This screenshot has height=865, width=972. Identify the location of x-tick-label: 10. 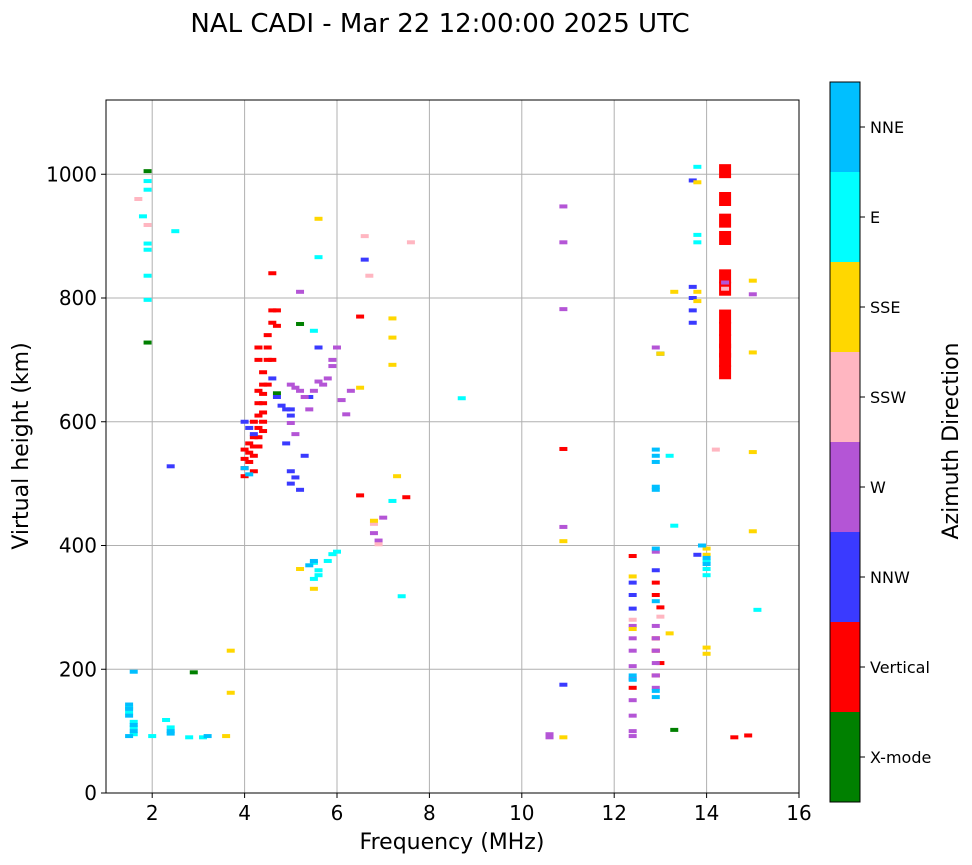
(521, 813).